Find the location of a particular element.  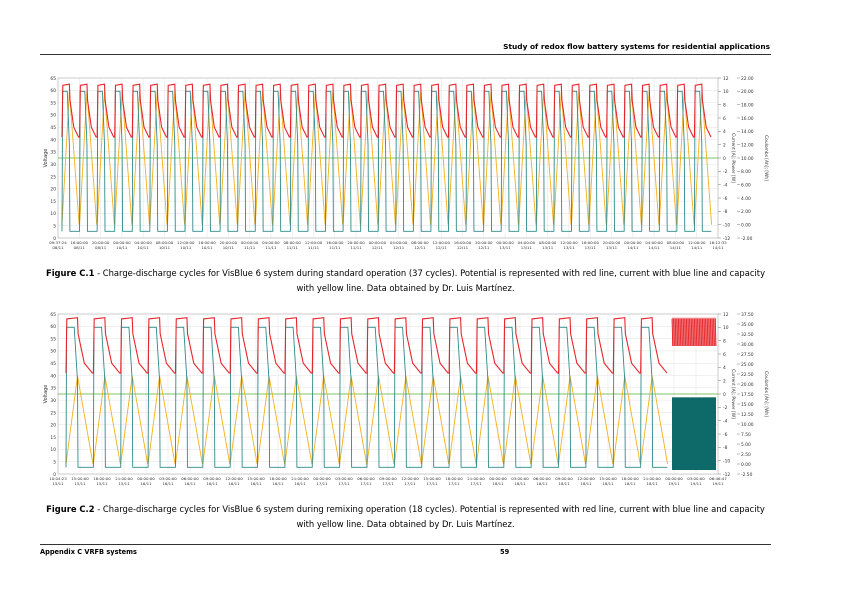

right-tick-coulombs: 2.50 is located at coordinates (746, 455).